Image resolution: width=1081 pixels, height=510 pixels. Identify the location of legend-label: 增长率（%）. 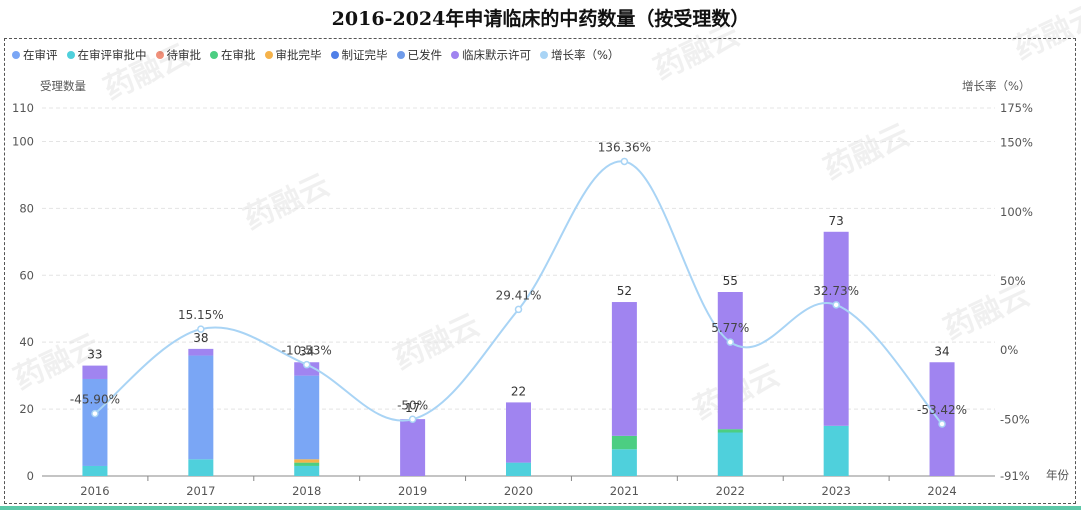
(585, 55).